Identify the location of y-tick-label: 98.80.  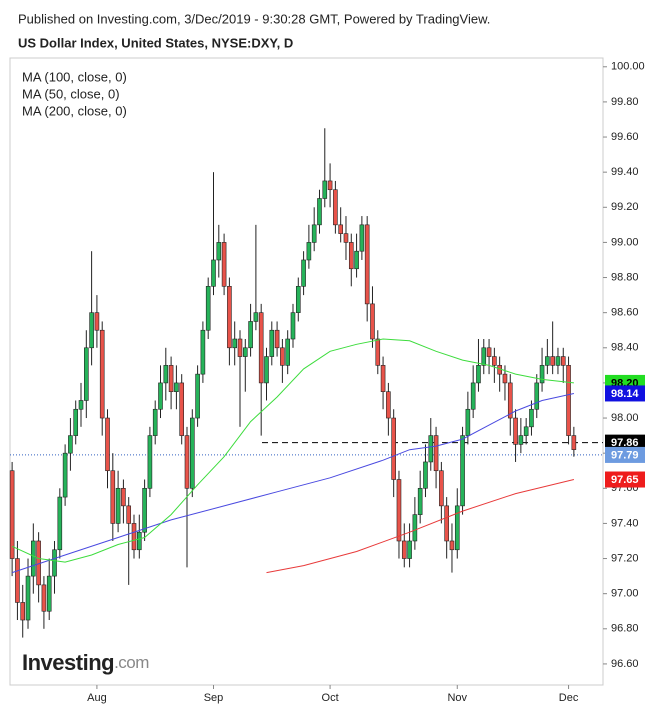
(625, 277).